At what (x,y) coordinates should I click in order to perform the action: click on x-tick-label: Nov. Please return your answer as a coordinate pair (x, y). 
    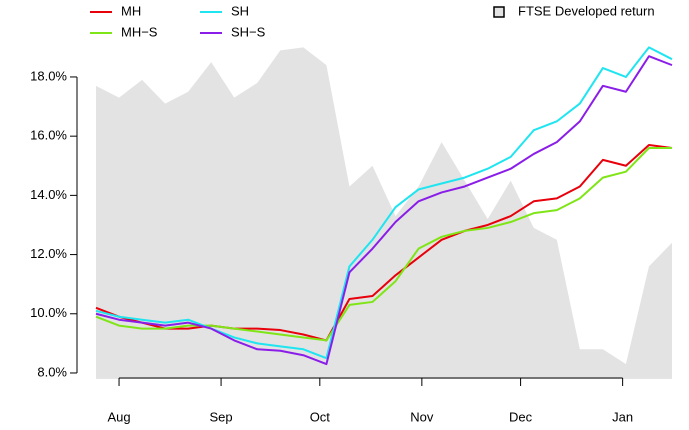
    Looking at the image, I should click on (422, 416).